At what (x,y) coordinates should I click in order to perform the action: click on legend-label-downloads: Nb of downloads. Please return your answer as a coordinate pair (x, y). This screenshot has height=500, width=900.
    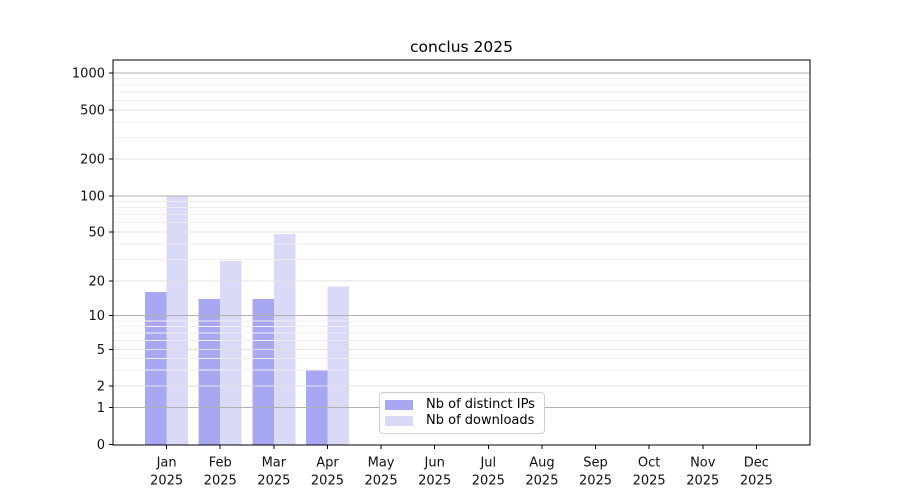
    Looking at the image, I should click on (480, 421).